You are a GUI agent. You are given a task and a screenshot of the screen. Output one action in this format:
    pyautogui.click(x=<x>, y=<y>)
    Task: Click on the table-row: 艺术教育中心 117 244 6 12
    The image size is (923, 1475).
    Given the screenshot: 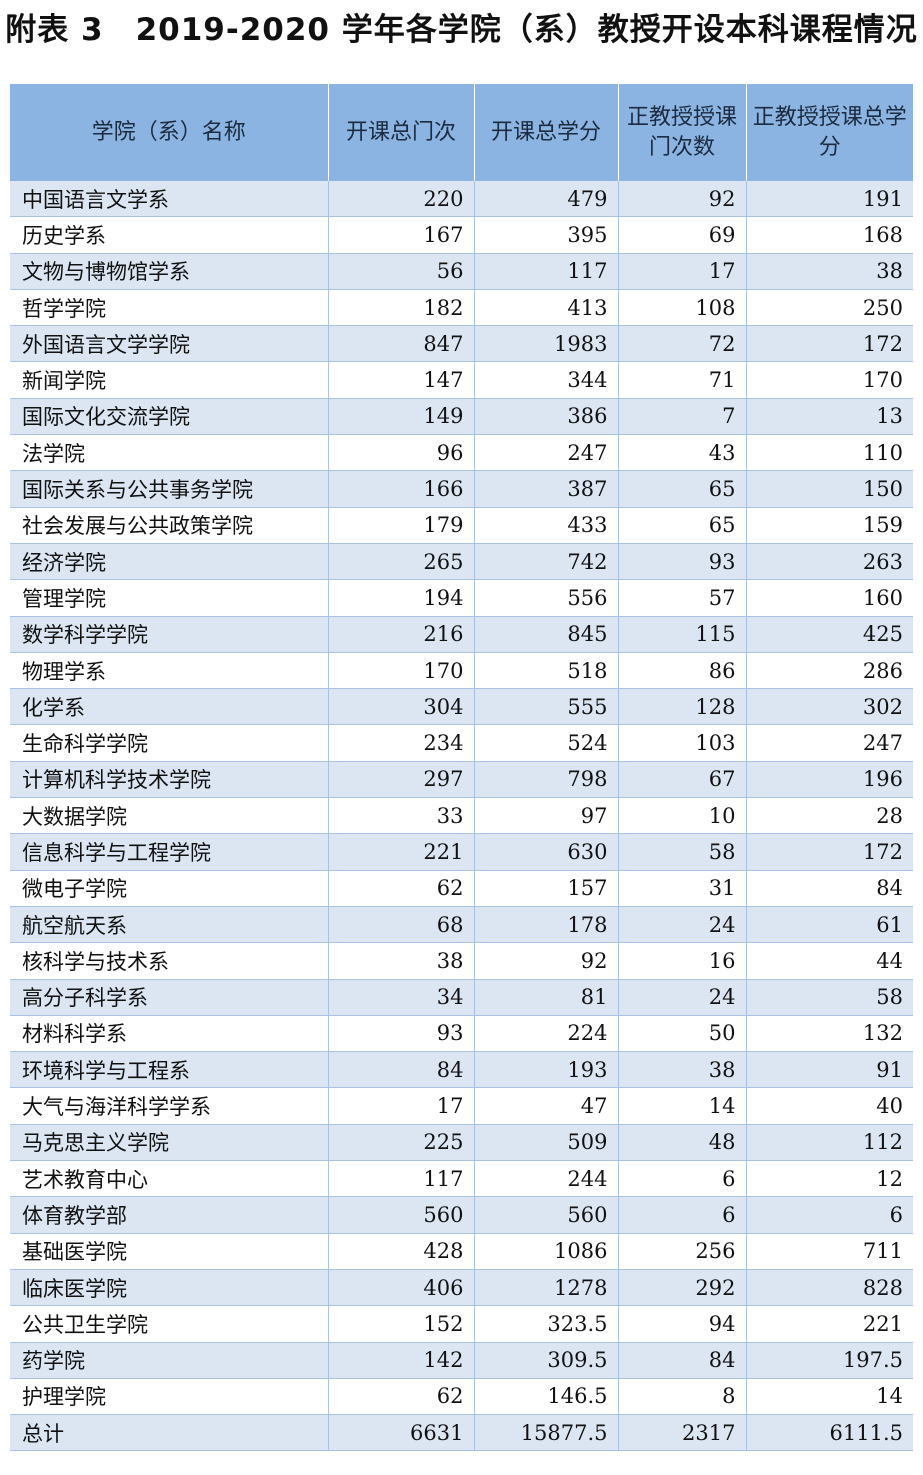 What is the action you would take?
    pyautogui.click(x=461, y=1179)
    